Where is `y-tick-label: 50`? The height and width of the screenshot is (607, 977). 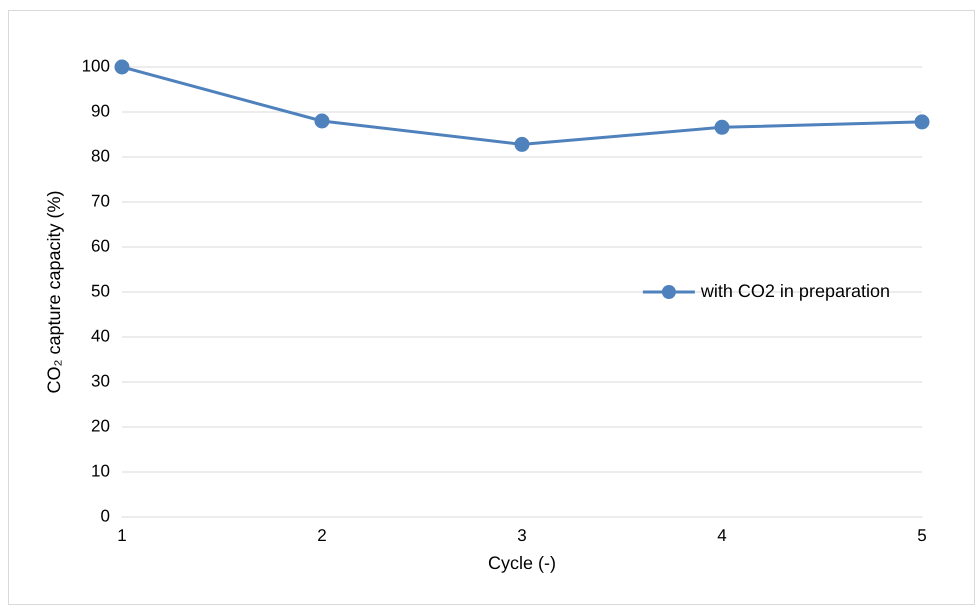
y-tick-label: 50 is located at coordinates (100, 291).